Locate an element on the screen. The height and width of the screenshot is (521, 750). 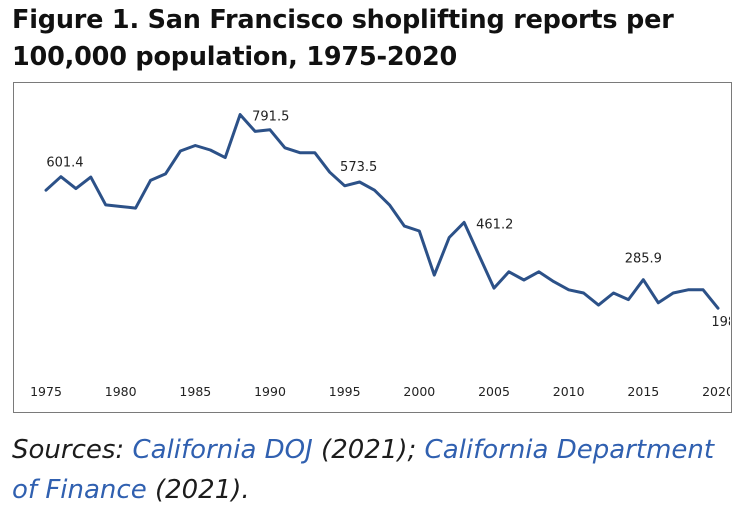
x-tick-2005: 2005 is located at coordinates (494, 391).